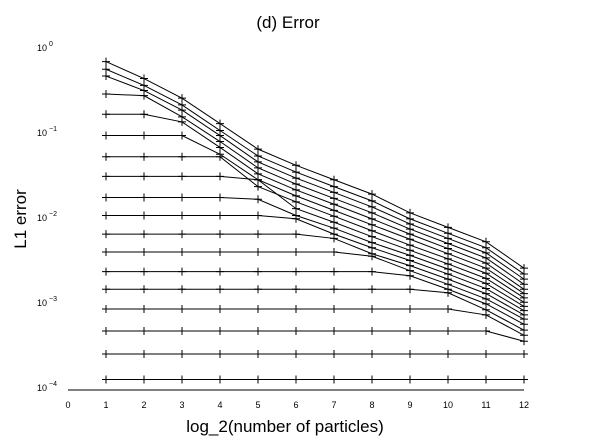 This screenshot has width=589, height=446. I want to click on x-tick-label: 0, so click(67, 405).